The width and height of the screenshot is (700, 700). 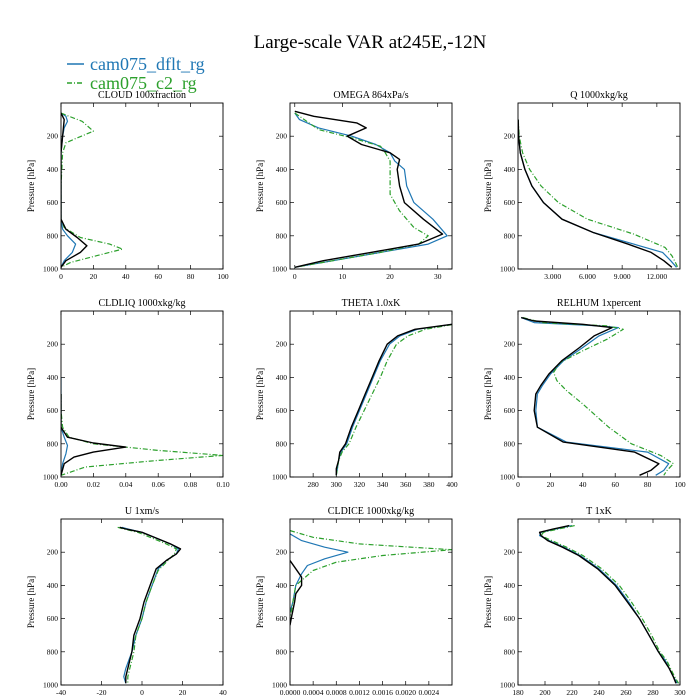 What do you see at coordinates (599, 511) in the screenshot?
I see `panel-title: T 1xK` at bounding box center [599, 511].